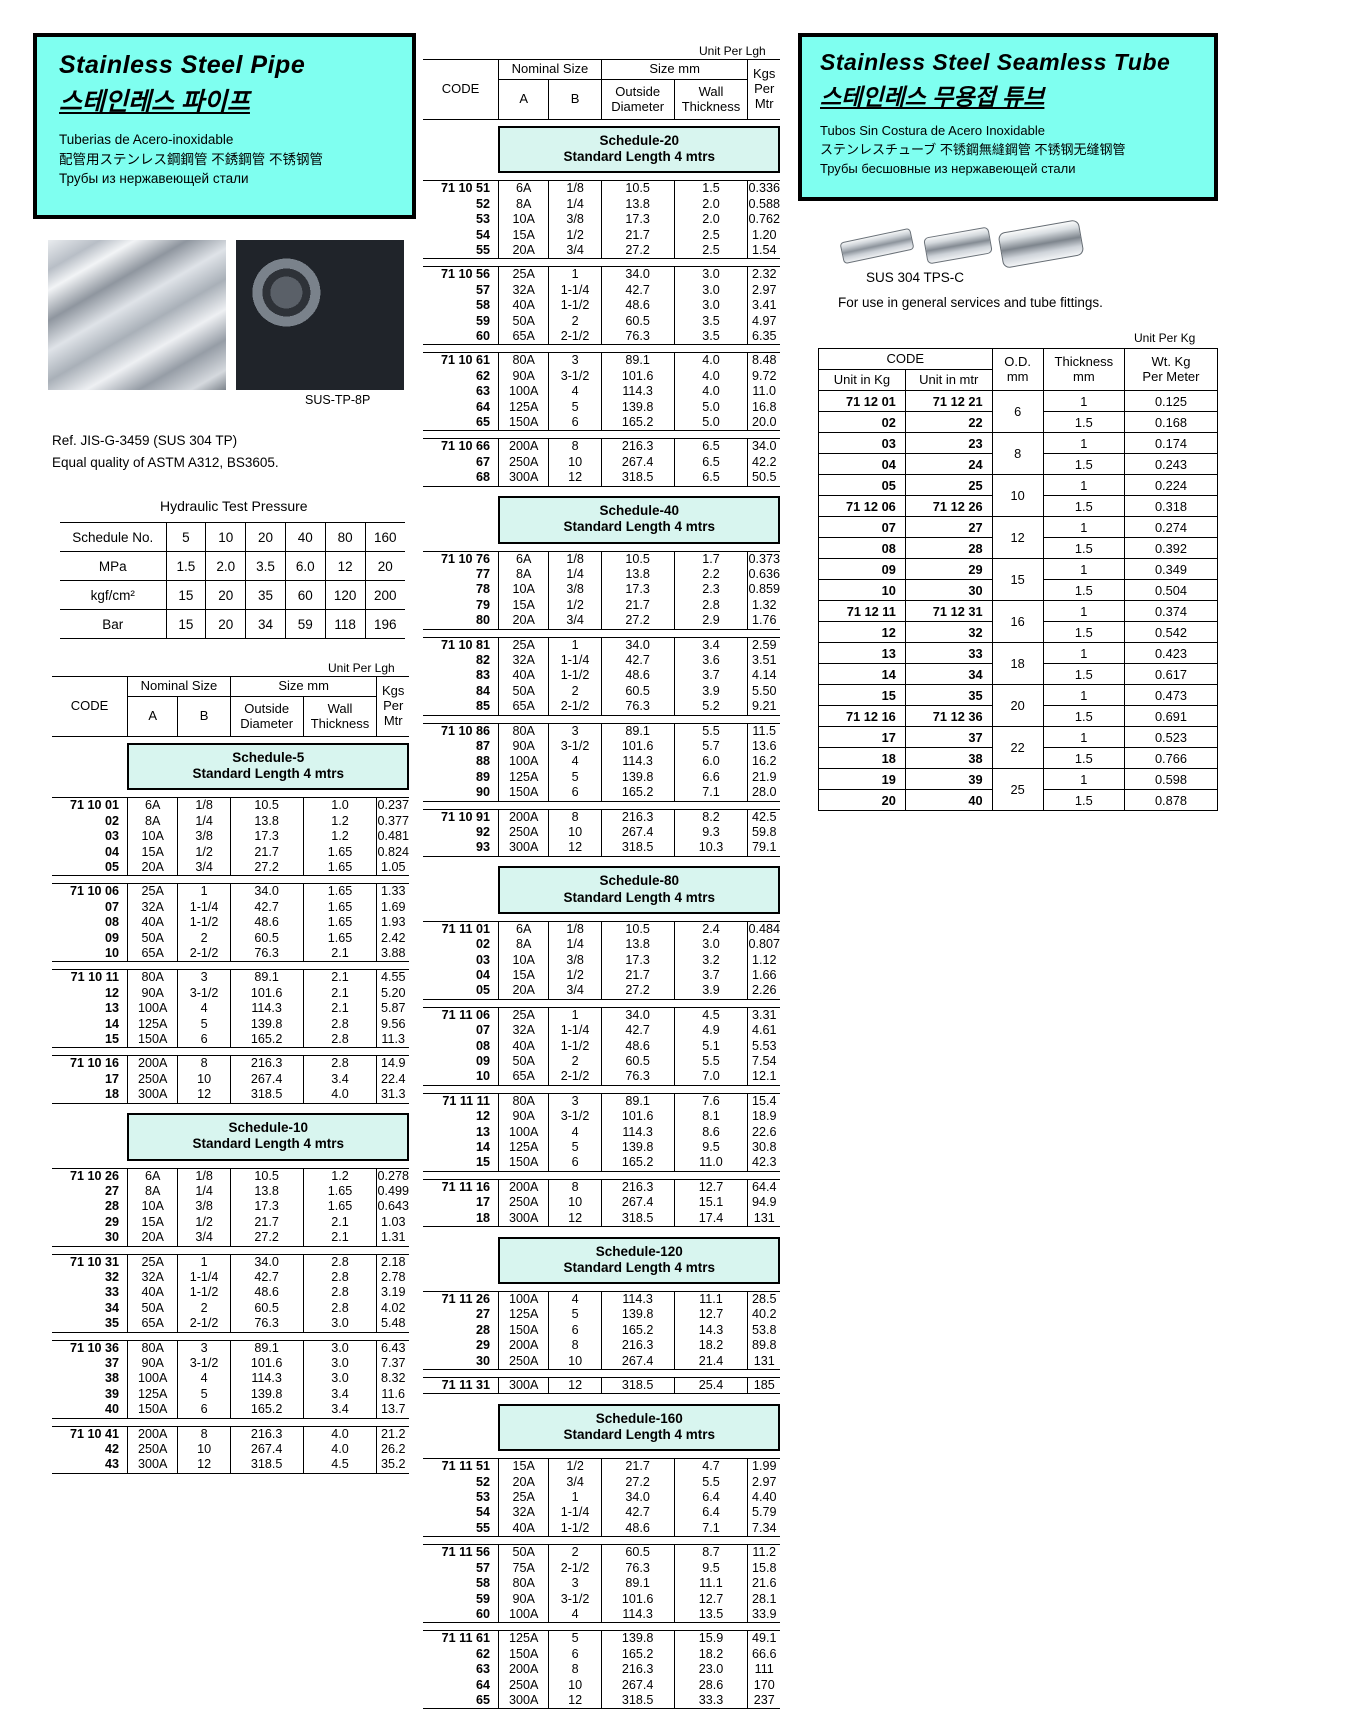  Describe the element at coordinates (152, 805) in the screenshot. I see `cell-nominal-a: 6A` at that location.